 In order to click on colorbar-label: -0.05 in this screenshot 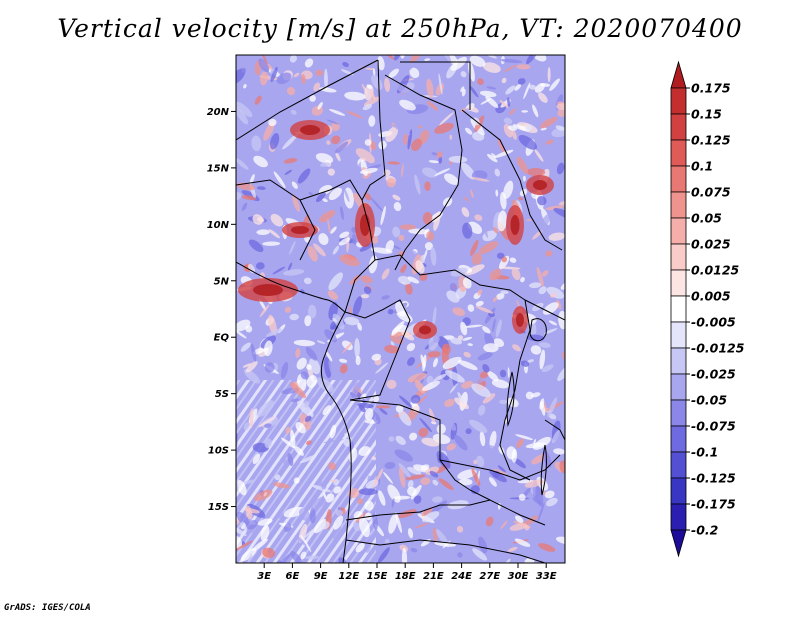, I will do `click(709, 400)`.